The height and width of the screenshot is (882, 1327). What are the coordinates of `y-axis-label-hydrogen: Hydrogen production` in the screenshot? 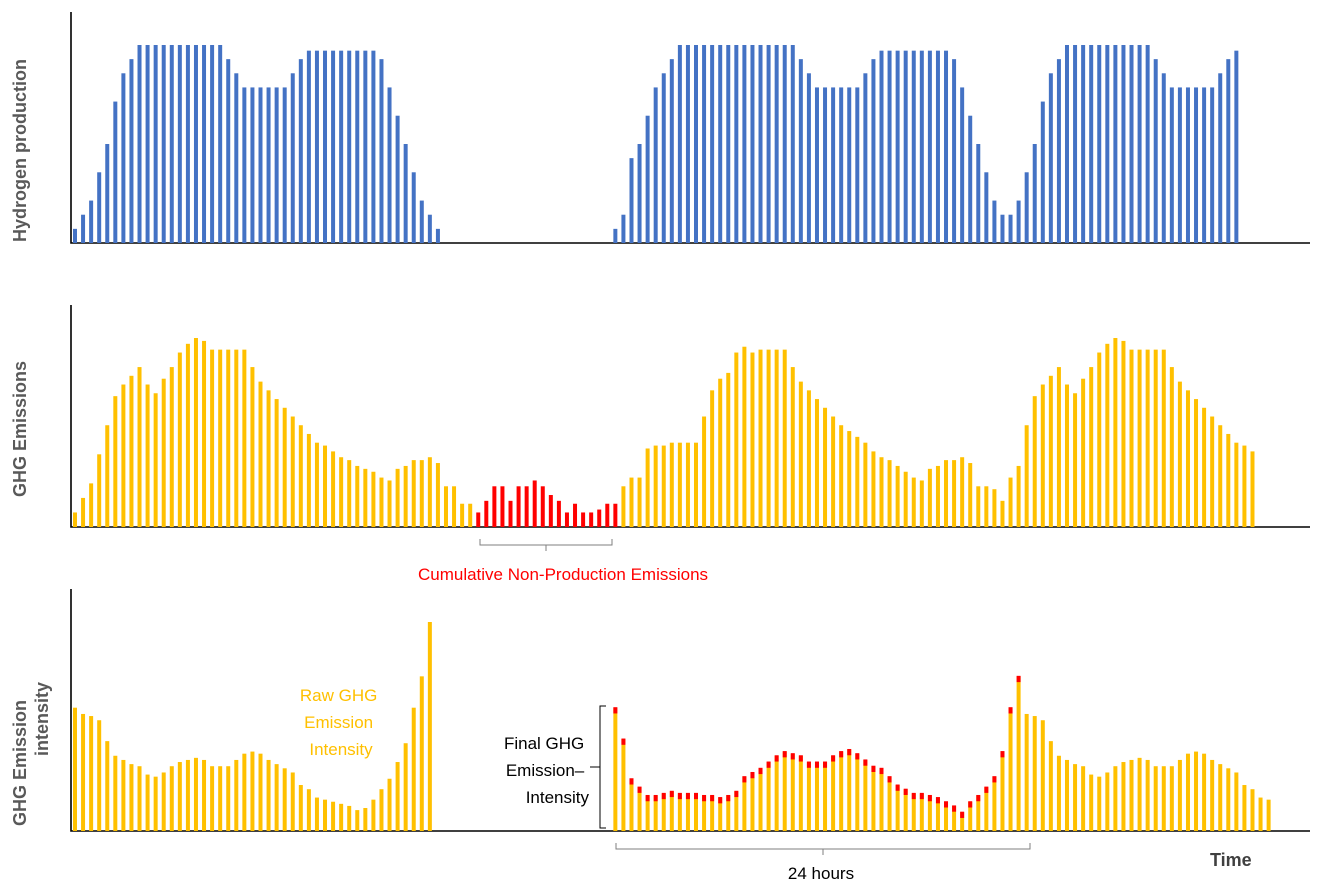 It's located at (20, 150).